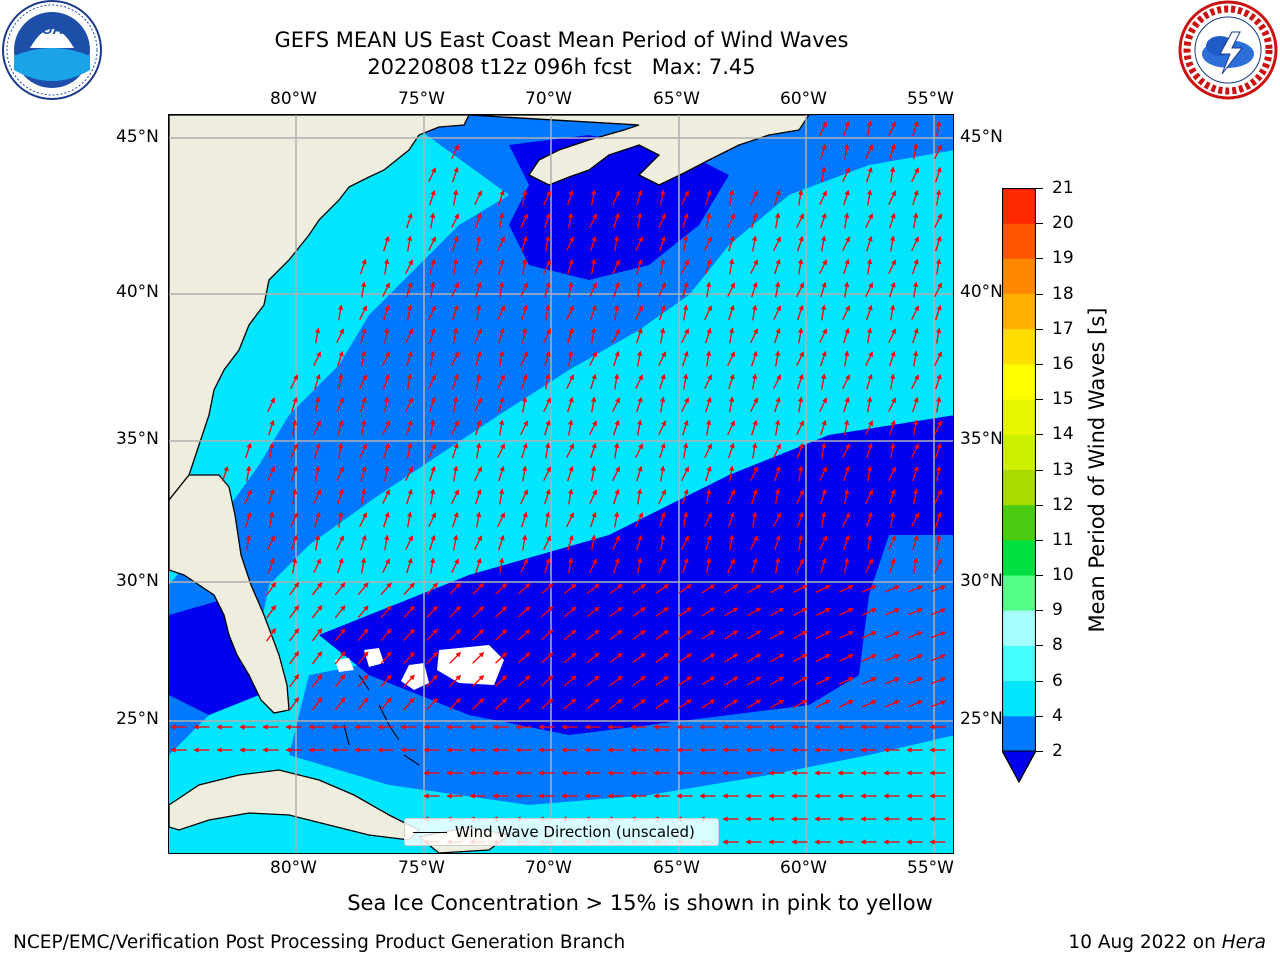 The image size is (1280, 960). Describe the element at coordinates (1019, 485) in the screenshot. I see `colorbar` at that location.